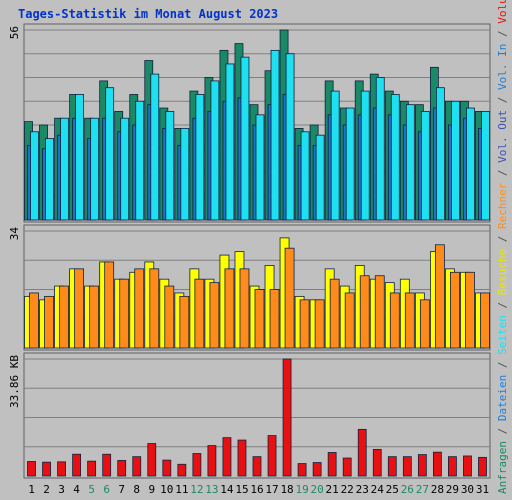  Describe the element at coordinates (211, 489) in the screenshot. I see `x-label-day-13: 13` at that location.